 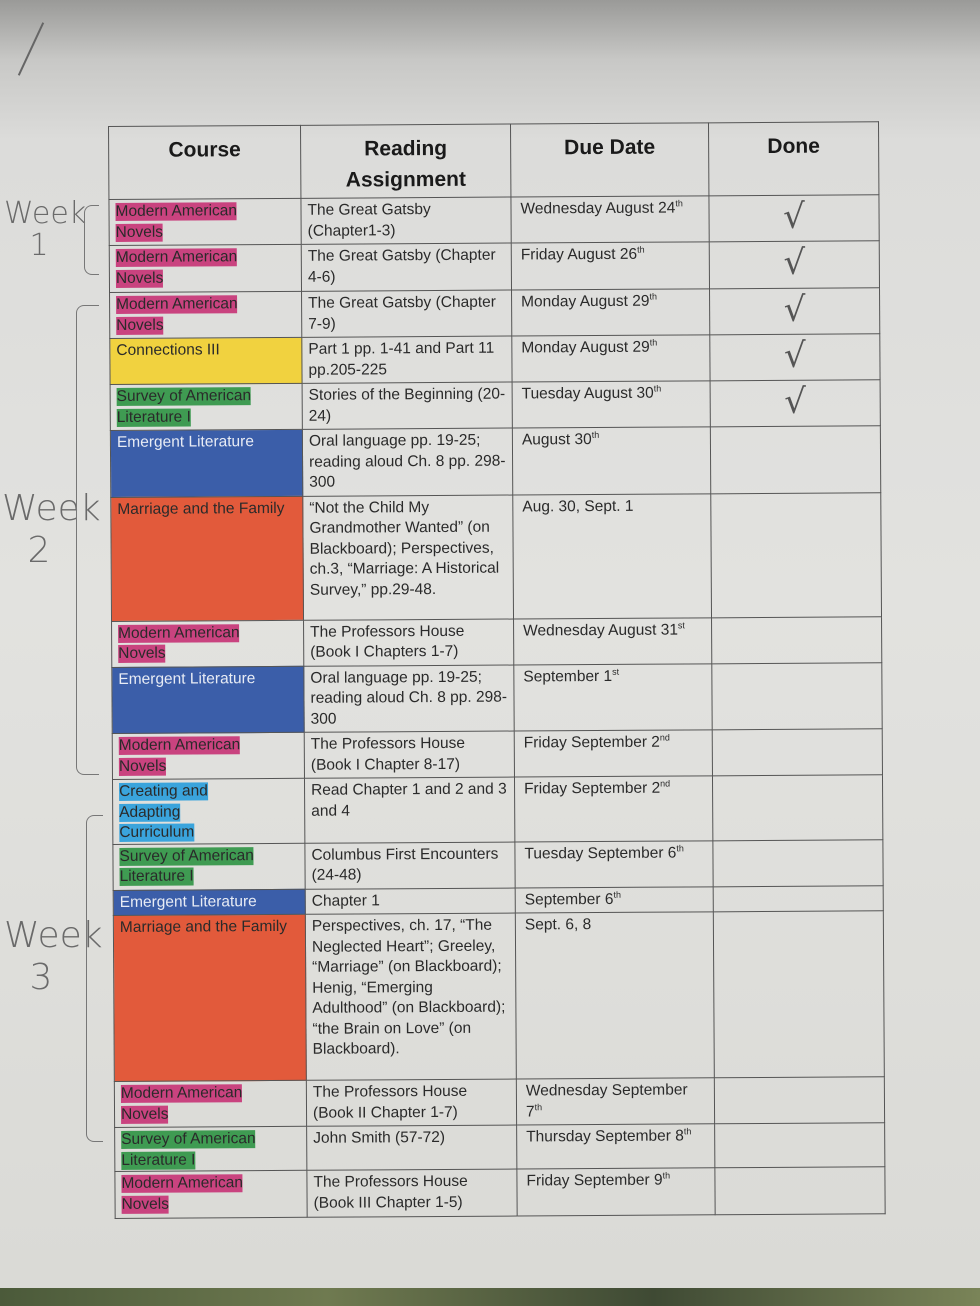 What do you see at coordinates (605, 1136) in the screenshot?
I see `due-date-text: Thursday September 8` at bounding box center [605, 1136].